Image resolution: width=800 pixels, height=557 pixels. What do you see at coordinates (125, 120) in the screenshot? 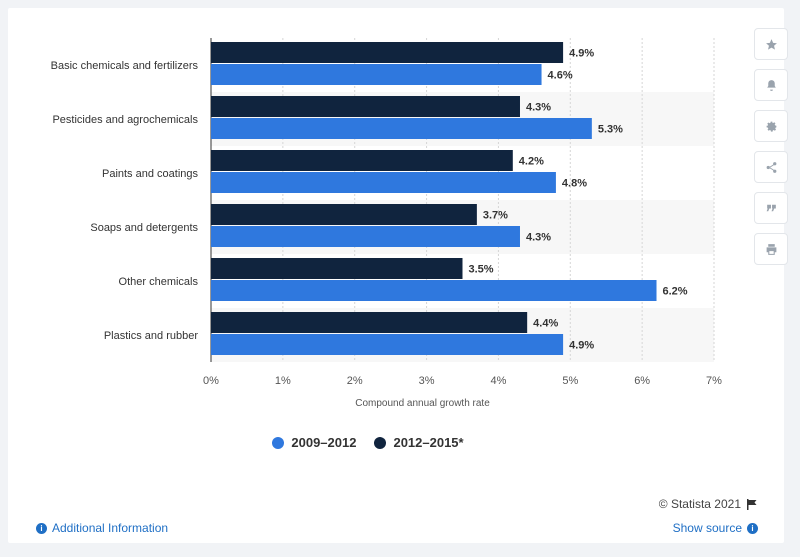
I see `category-label: Pesticides and agrochemicals` at bounding box center [125, 120].